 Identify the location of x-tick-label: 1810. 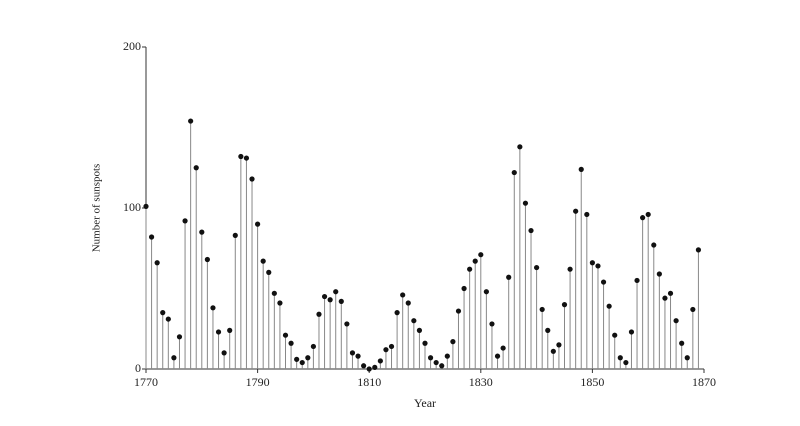
(369, 382).